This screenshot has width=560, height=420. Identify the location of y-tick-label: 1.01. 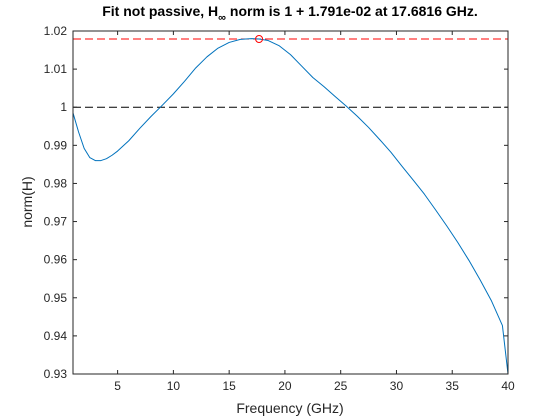
(56, 69).